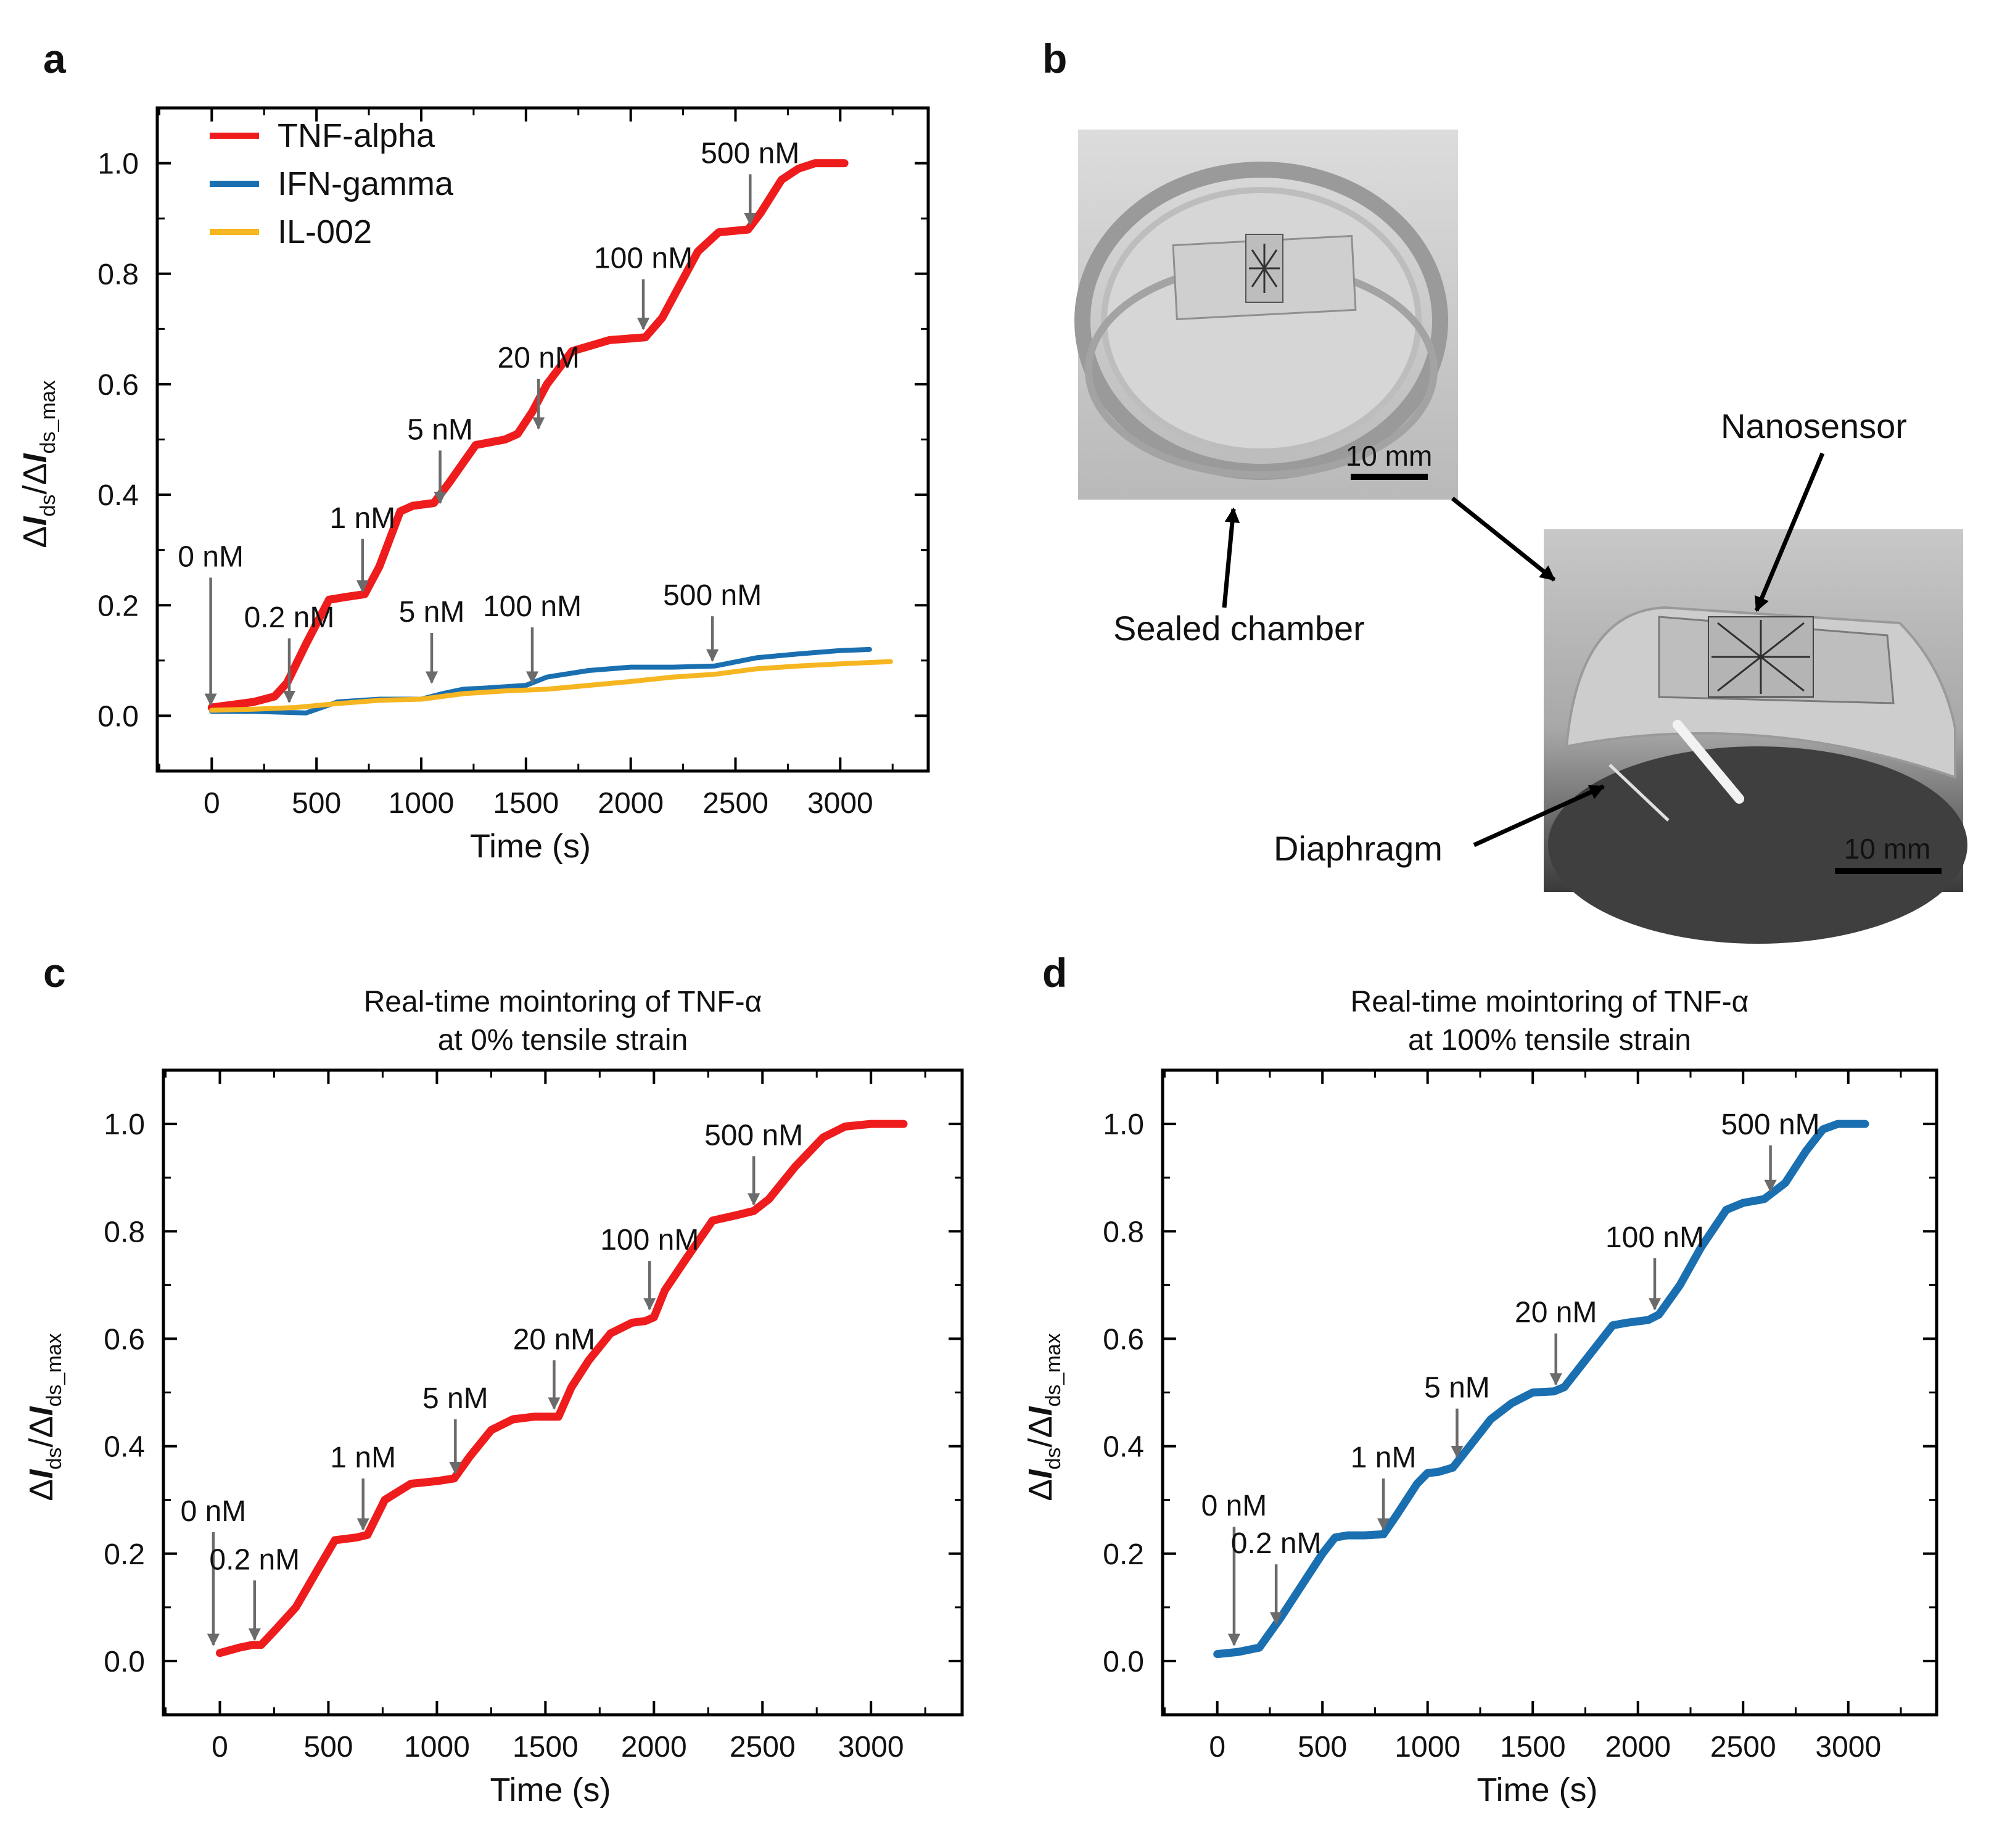  What do you see at coordinates (1539, 816) in the screenshot?
I see `diaphragm-arrow` at bounding box center [1539, 816].